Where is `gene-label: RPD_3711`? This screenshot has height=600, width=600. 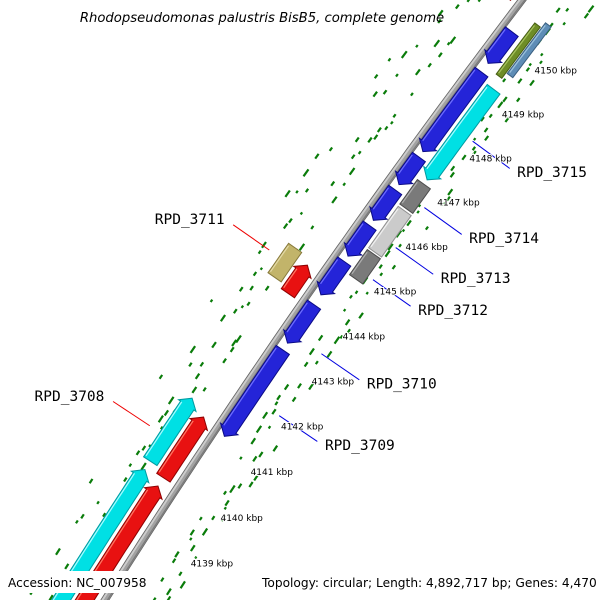 gene-label: RPD_3711 is located at coordinates (190, 220).